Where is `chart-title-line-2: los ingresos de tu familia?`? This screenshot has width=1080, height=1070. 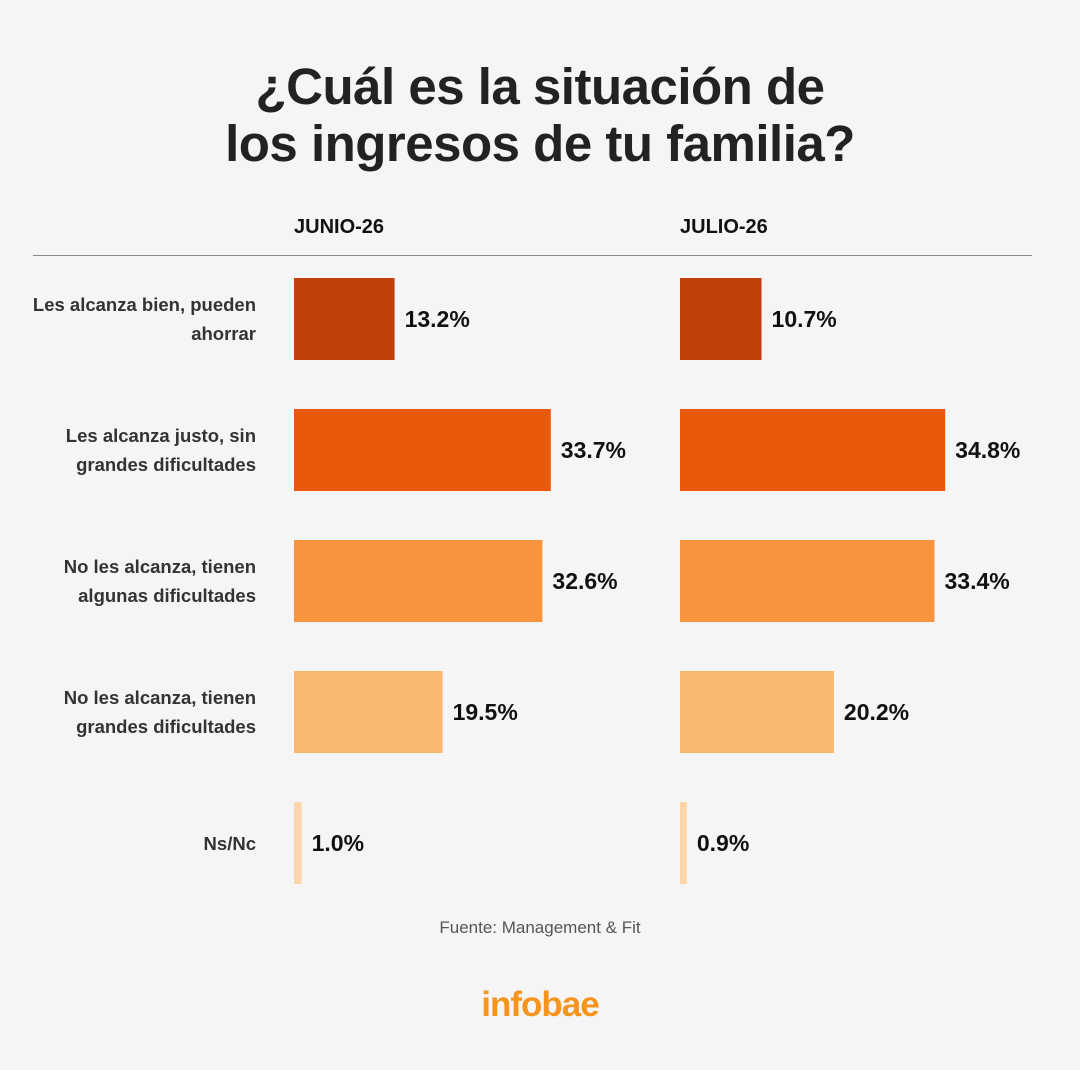 chart-title-line-2: los ingresos de tu familia? is located at coordinates (540, 143).